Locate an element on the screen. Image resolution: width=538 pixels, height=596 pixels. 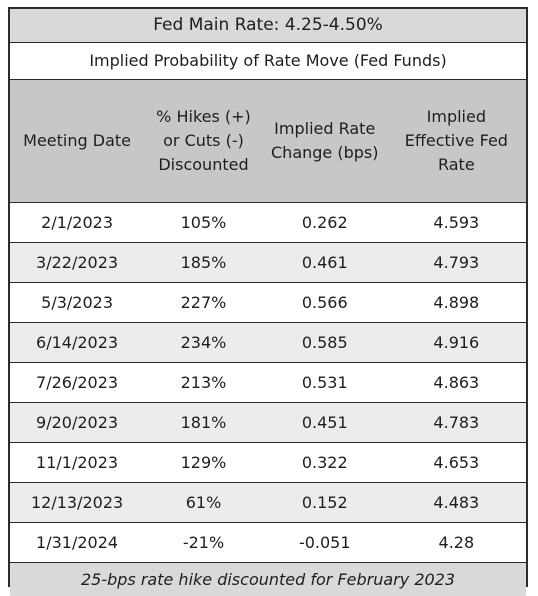
cell-rate-change: 0.322 is located at coordinates (324, 462).